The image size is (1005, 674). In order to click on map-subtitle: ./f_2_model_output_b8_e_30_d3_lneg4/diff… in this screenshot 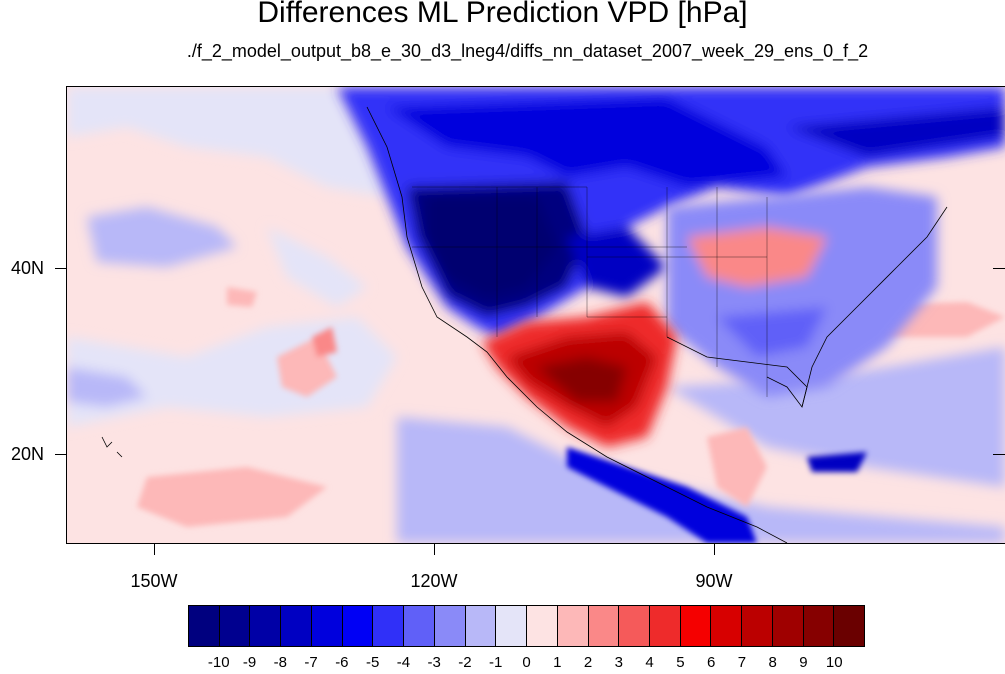, I will do `click(527, 51)`.